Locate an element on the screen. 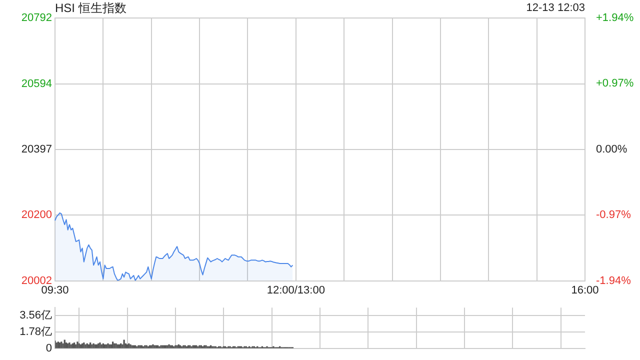  chart-title: HSI 恒生指数 is located at coordinates (90, 8).